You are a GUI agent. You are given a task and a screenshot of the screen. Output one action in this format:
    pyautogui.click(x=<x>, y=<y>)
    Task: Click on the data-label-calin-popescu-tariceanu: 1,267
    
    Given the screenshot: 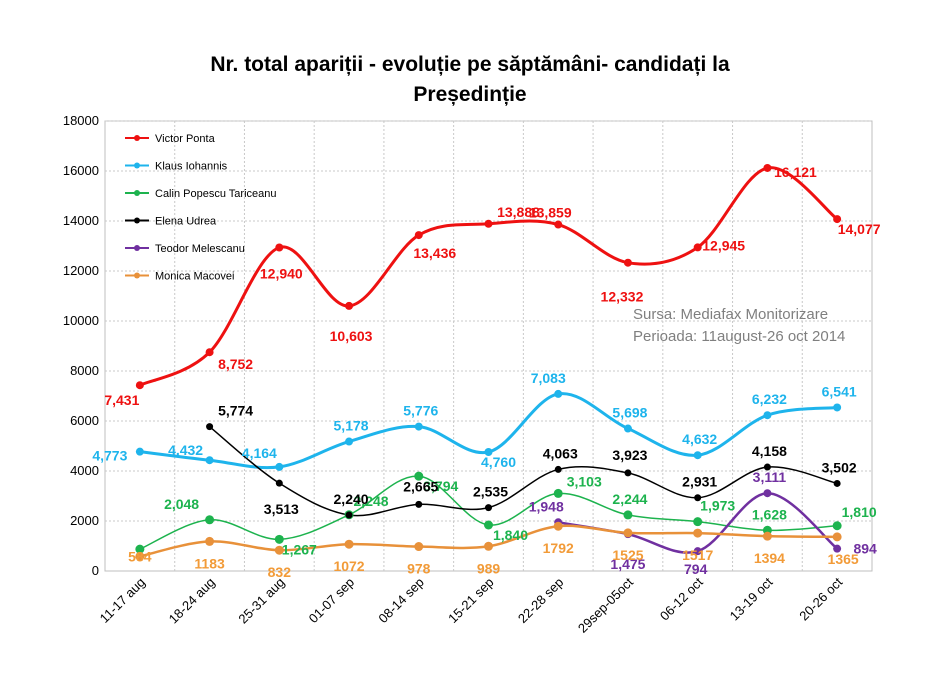 What is the action you would take?
    pyautogui.click(x=299, y=549)
    